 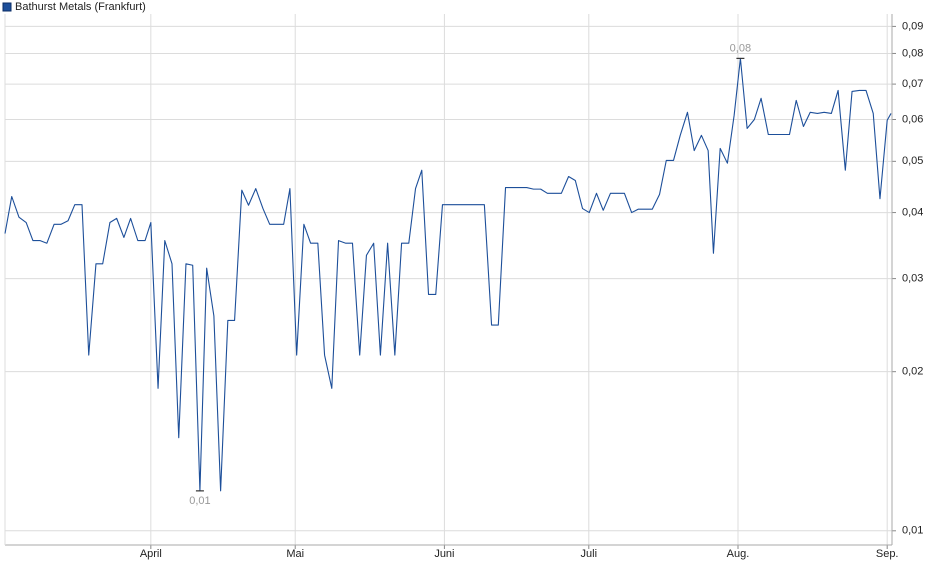 I want to click on x-tick-label: Juni, so click(x=444, y=554).